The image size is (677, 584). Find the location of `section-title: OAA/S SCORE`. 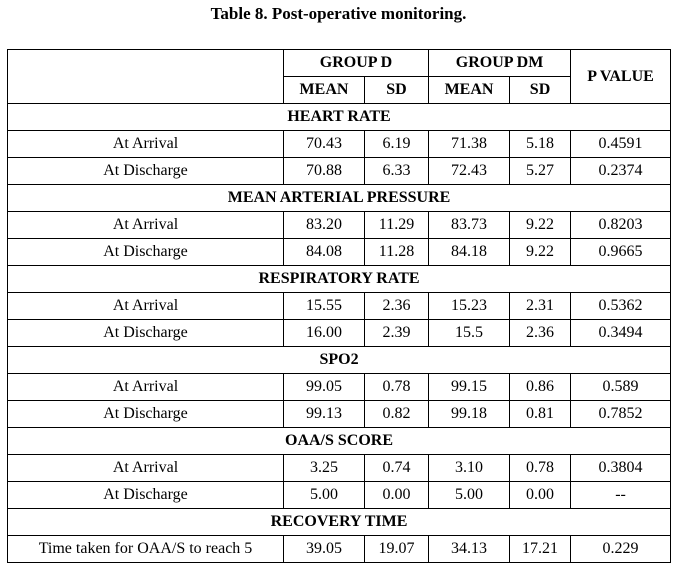

section-title: OAA/S SCORE is located at coordinates (339, 441).